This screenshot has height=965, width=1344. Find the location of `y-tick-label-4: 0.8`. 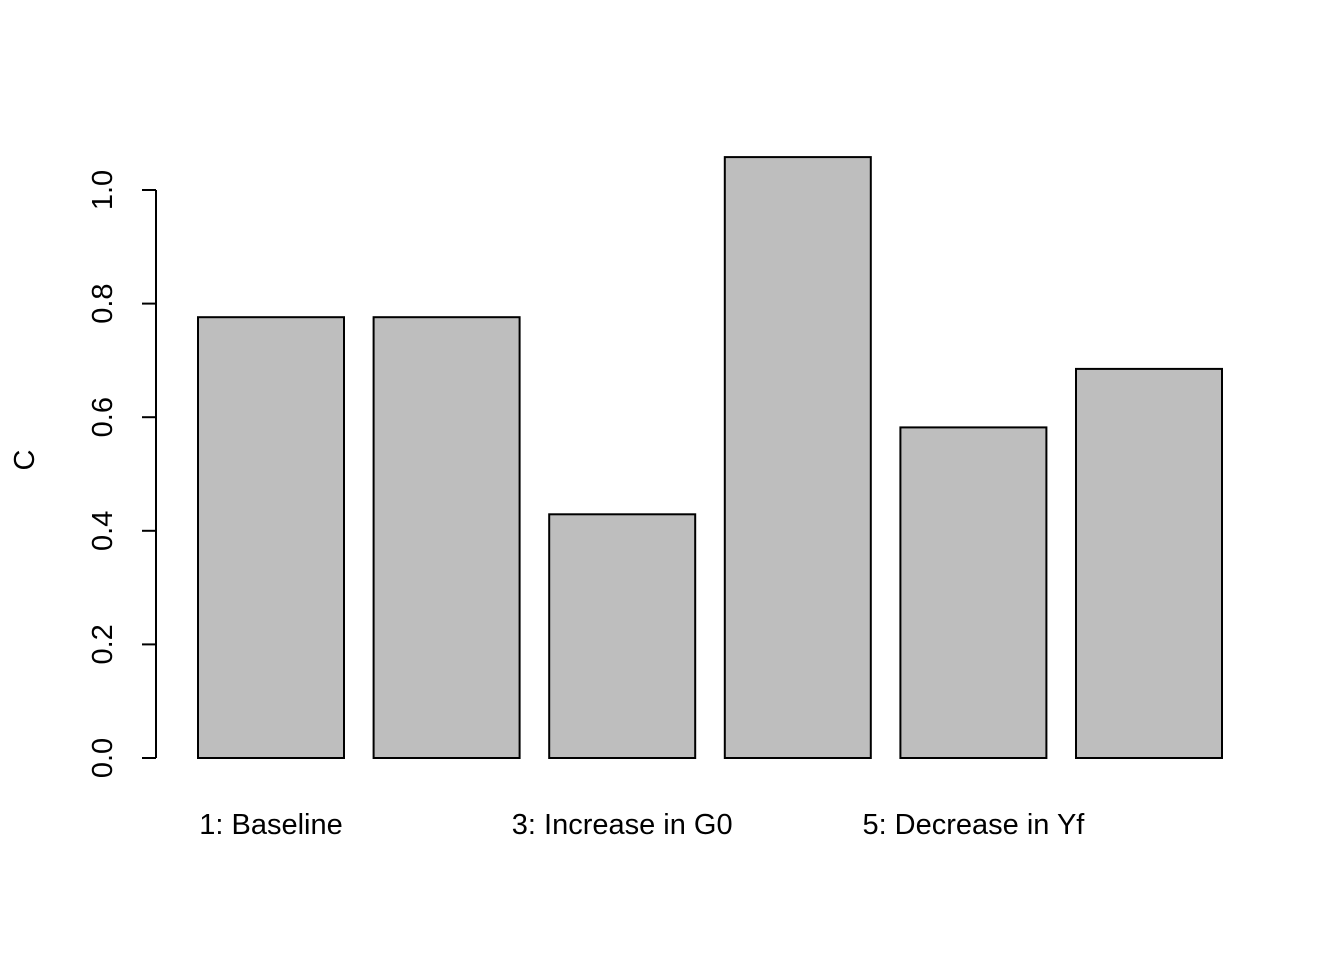

y-tick-label-4: 0.8 is located at coordinates (103, 303).